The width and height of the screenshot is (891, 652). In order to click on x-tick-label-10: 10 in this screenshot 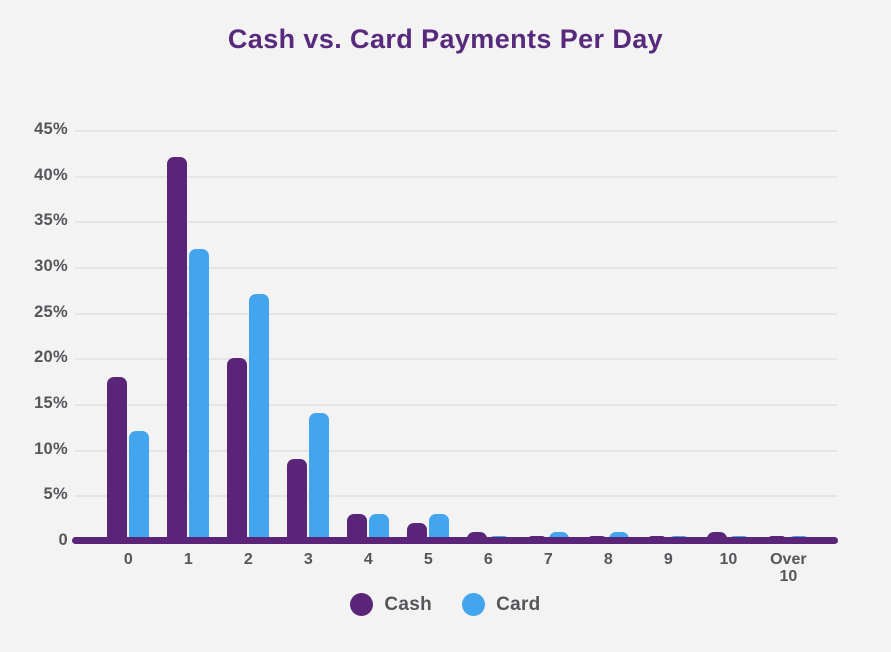, I will do `click(728, 559)`.